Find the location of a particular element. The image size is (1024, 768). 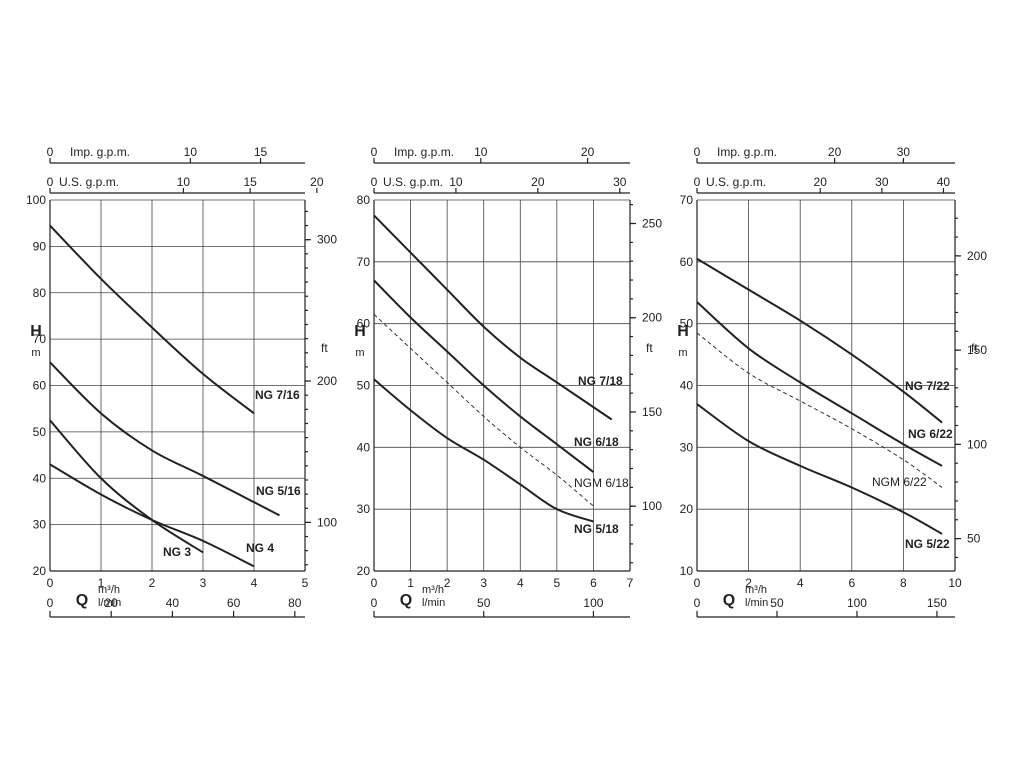

series-label-ng-3: NG 3 is located at coordinates (177, 552).